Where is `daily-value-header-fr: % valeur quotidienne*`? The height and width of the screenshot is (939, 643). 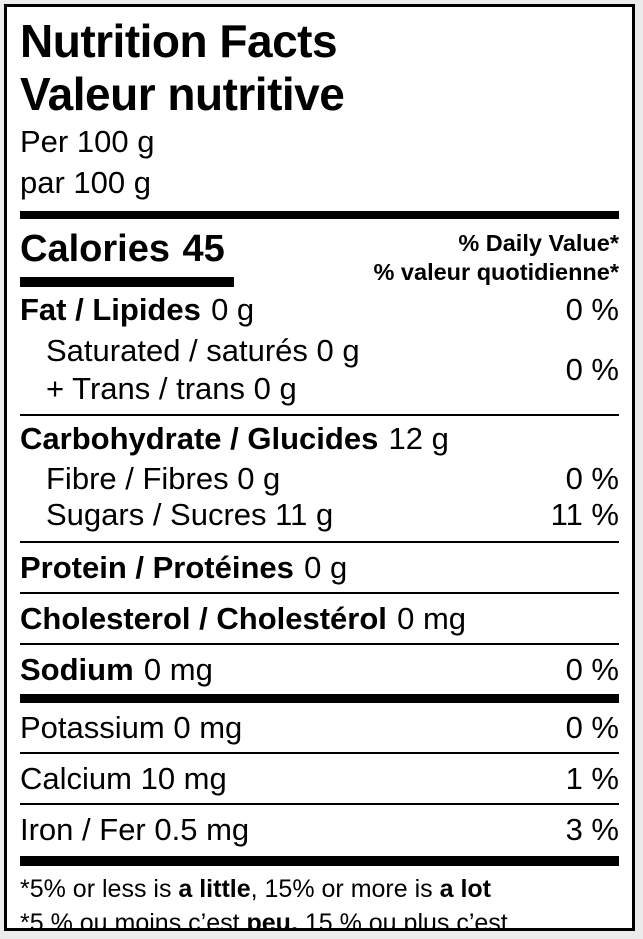 daily-value-header-fr: % valeur quotidienne* is located at coordinates (496, 272).